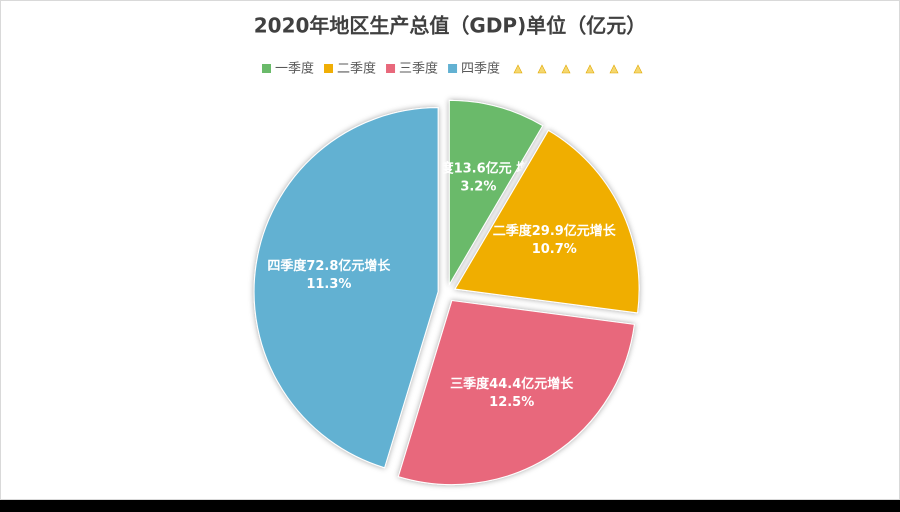 This screenshot has height=512, width=900. What do you see at coordinates (480, 69) in the screenshot?
I see `legend-label: 四季度` at bounding box center [480, 69].